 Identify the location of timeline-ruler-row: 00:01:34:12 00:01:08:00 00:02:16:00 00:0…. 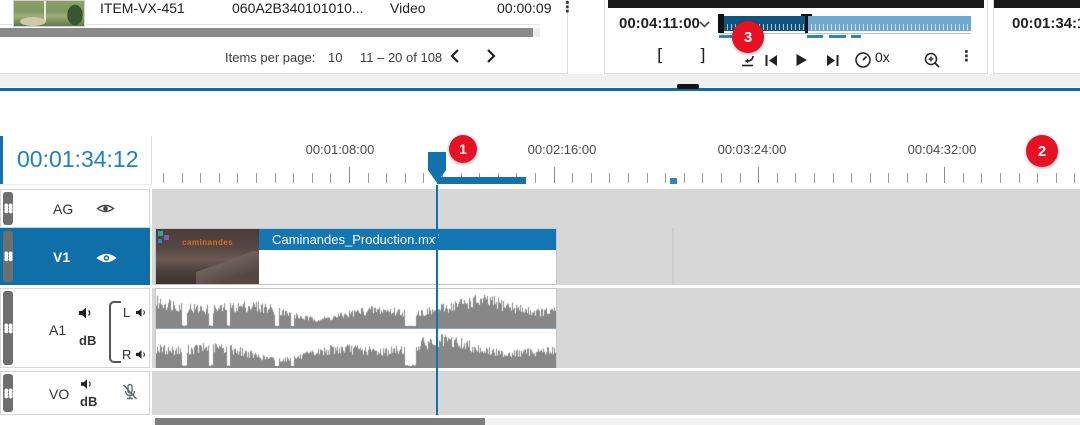
(540, 160).